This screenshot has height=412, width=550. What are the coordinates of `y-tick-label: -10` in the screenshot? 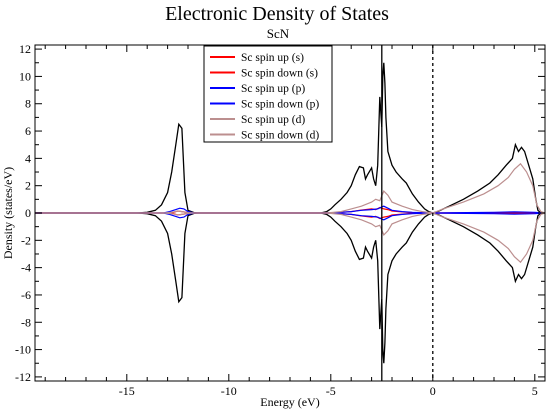 It's located at (23, 350).